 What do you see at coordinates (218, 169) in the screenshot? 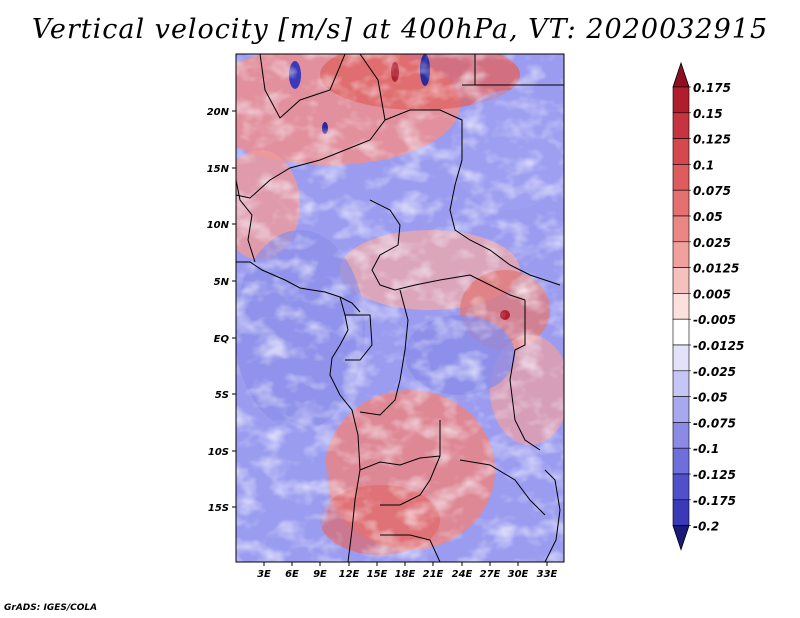
I see `y-tick-label: 15N` at bounding box center [218, 169].